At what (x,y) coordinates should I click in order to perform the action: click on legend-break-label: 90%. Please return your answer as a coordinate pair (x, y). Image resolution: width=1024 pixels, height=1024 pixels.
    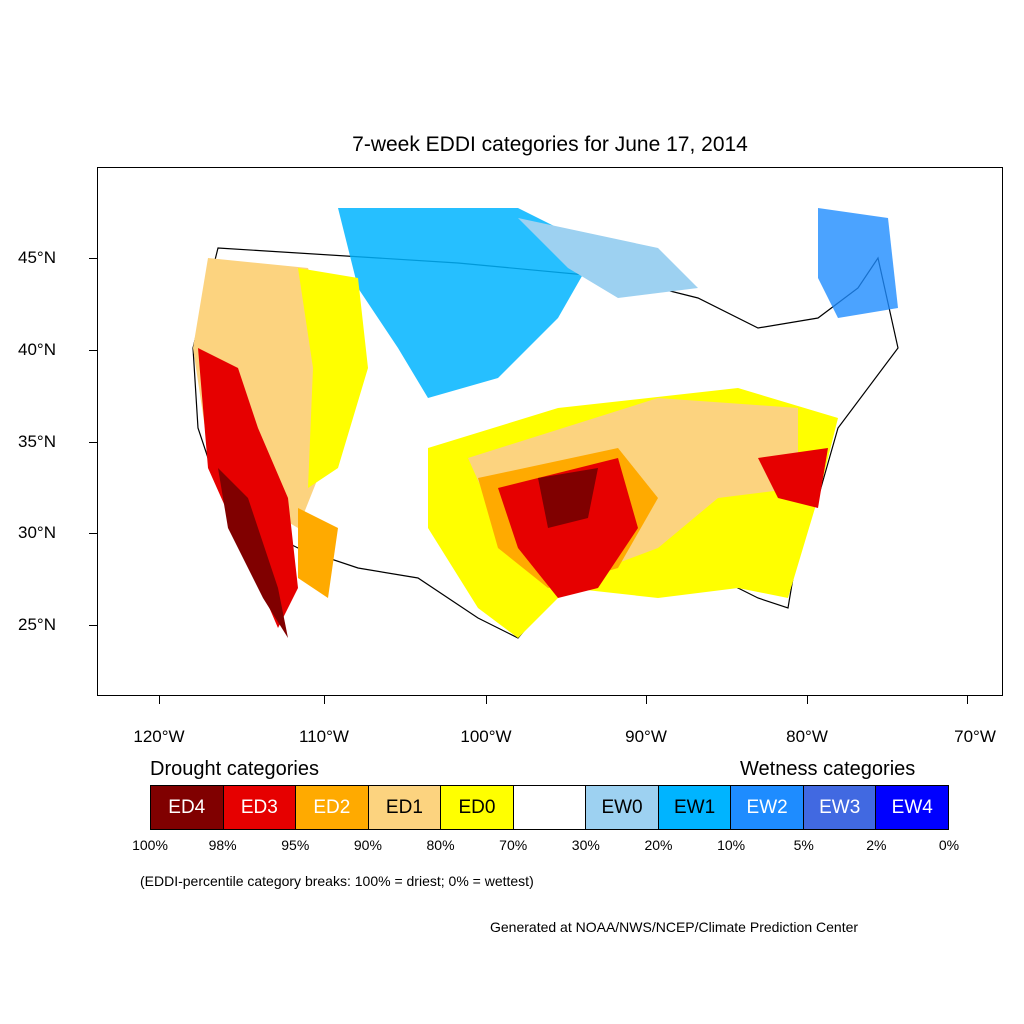
    Looking at the image, I should click on (367, 845).